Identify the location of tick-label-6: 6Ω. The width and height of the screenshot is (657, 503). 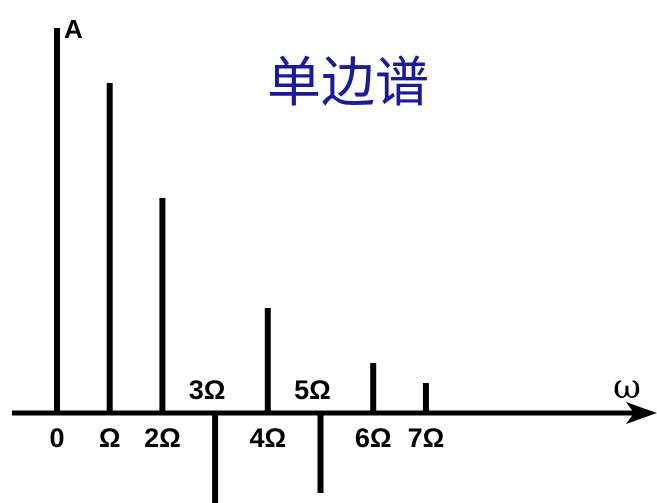
(373, 438).